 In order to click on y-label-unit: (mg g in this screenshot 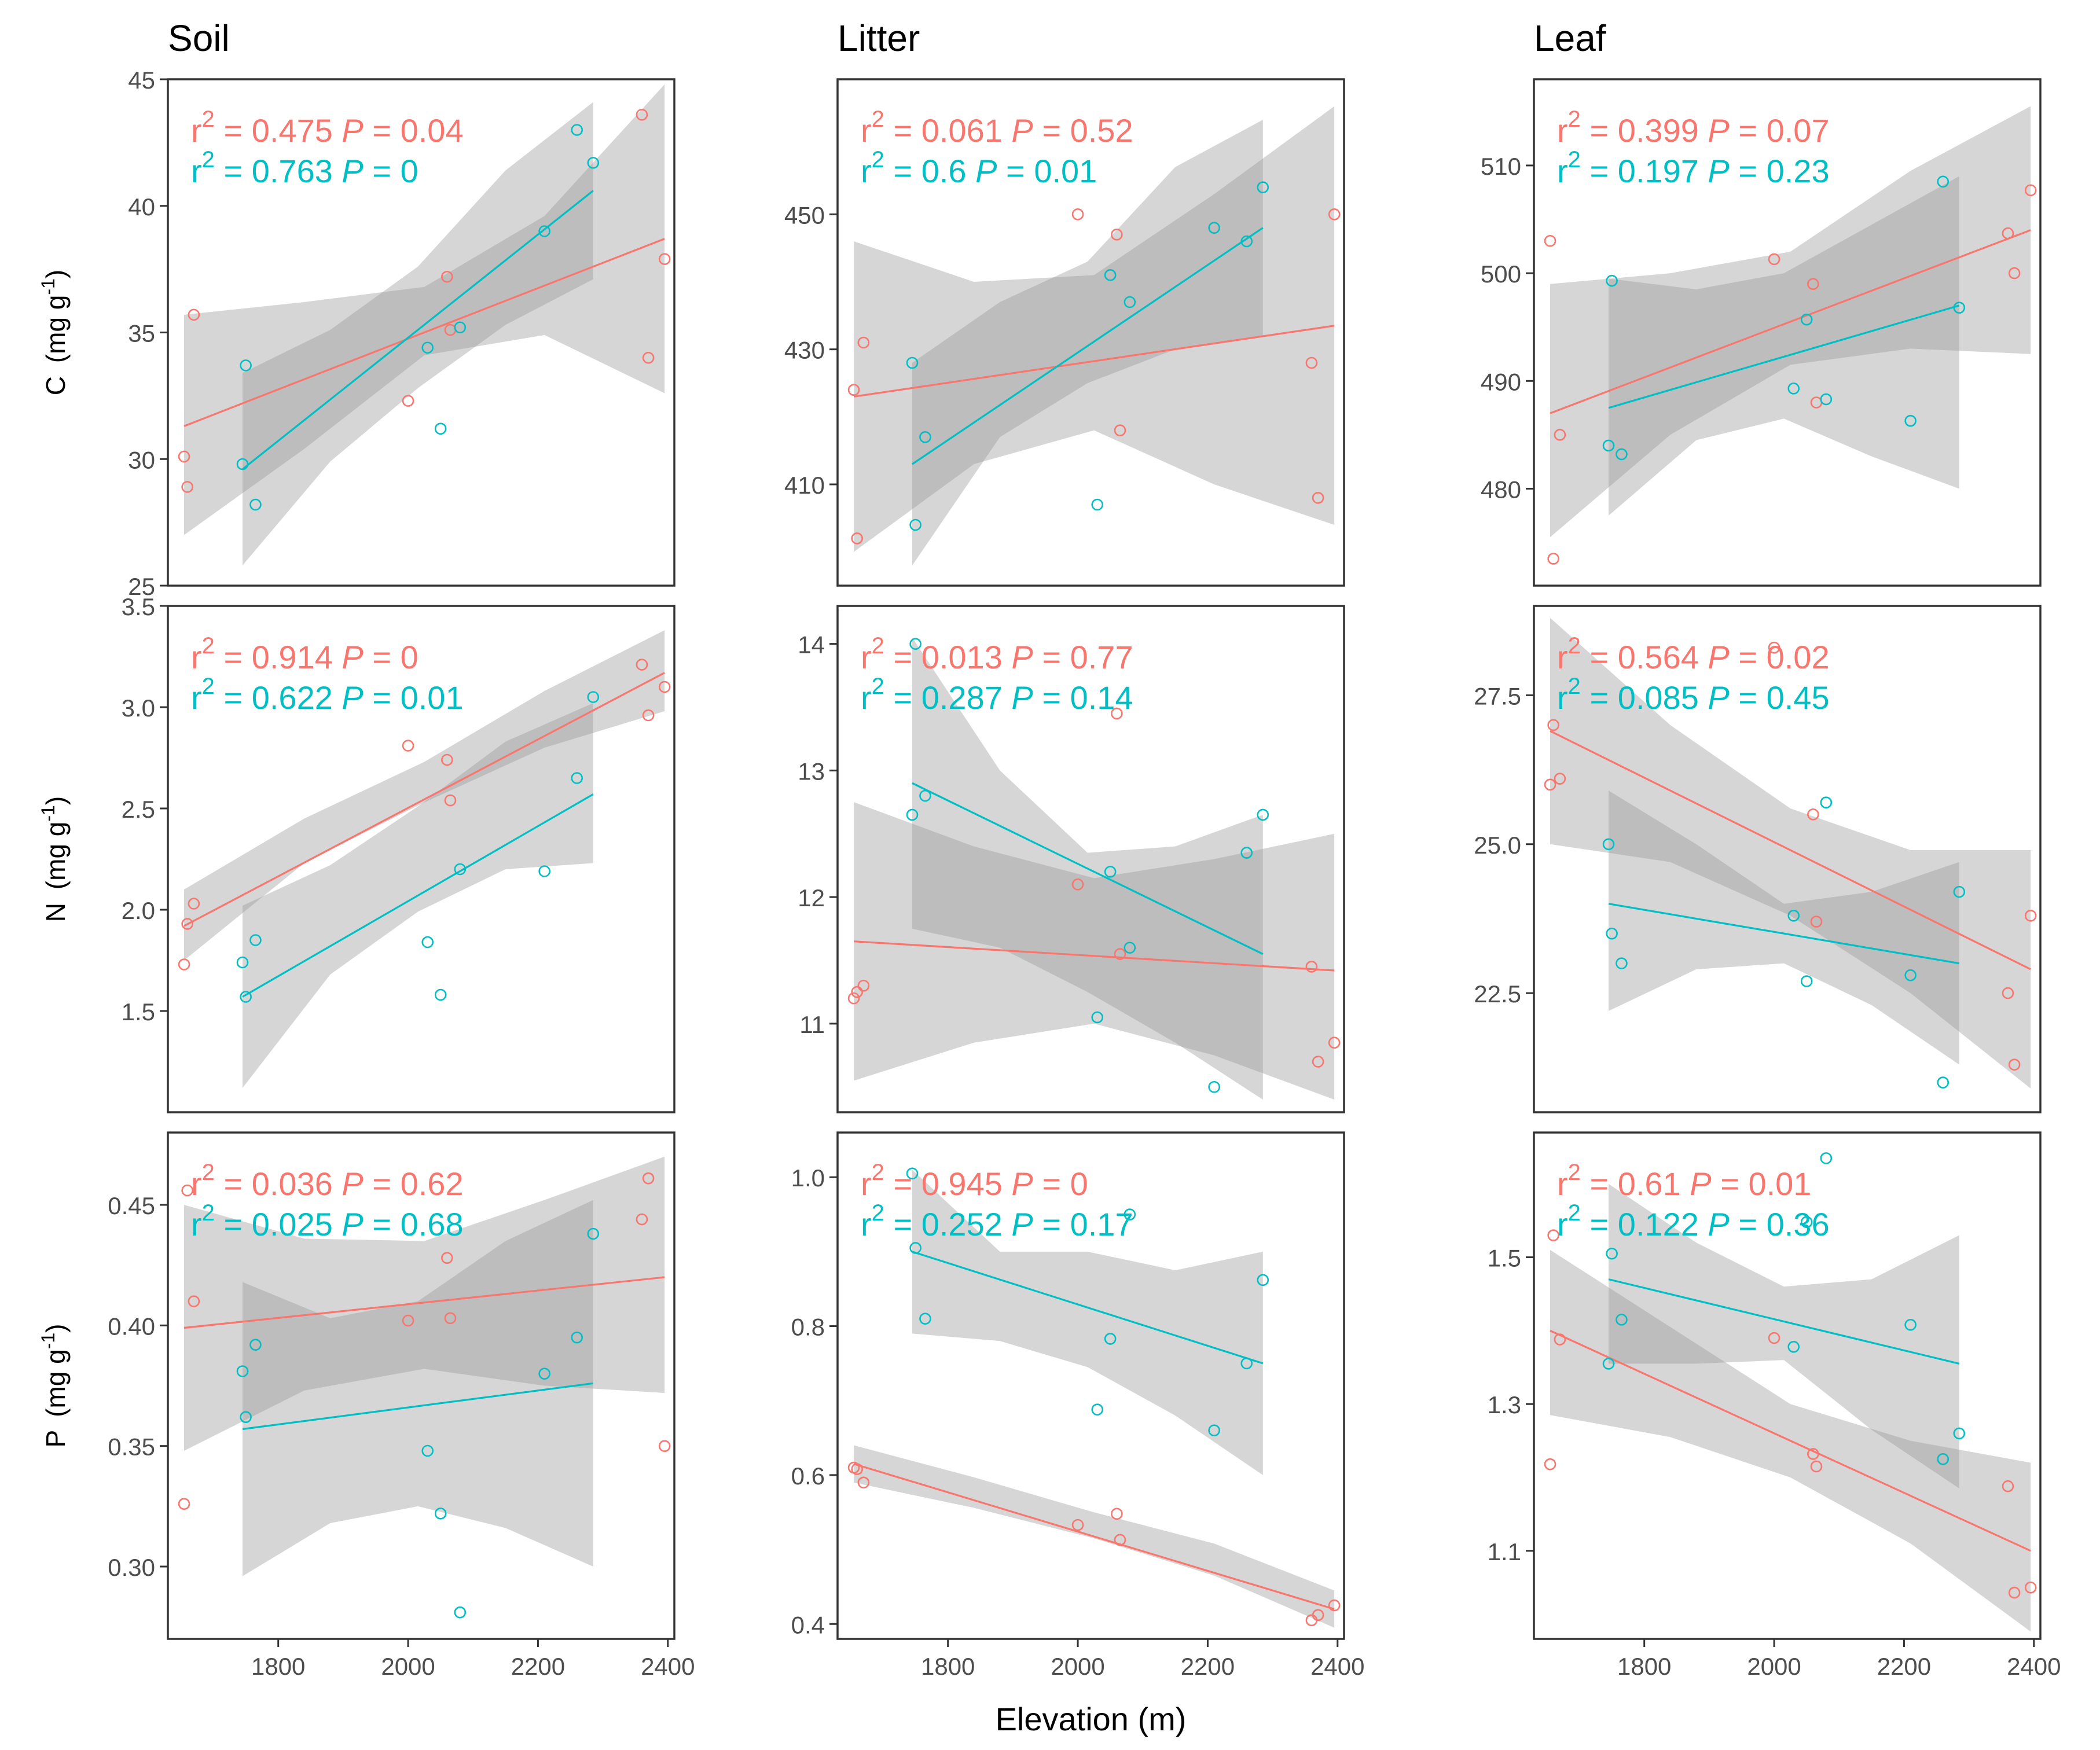, I will do `click(56, 856)`.